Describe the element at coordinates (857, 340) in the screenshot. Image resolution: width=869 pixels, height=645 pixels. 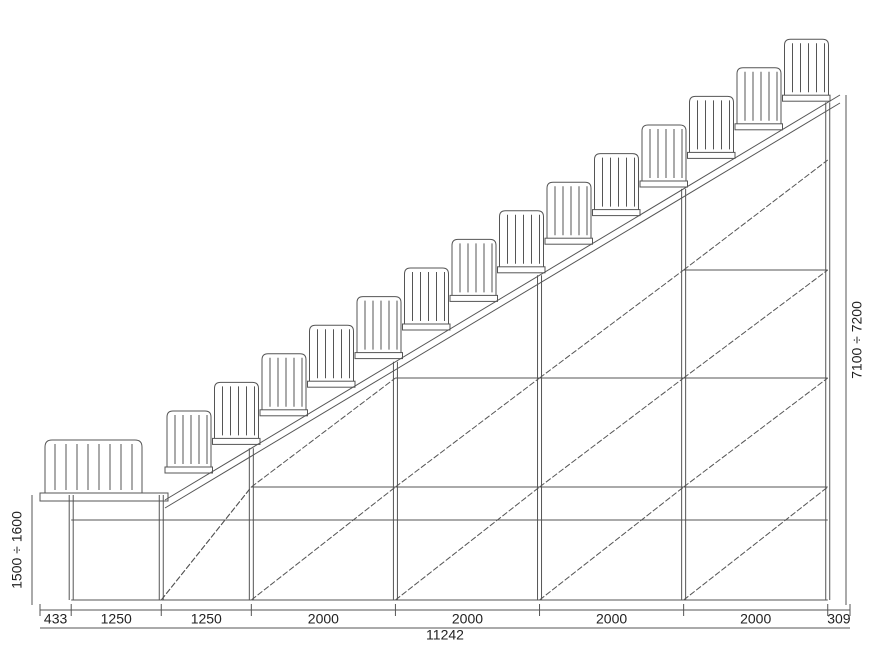
I see `right-height: 7100 ÷ 7200` at that location.